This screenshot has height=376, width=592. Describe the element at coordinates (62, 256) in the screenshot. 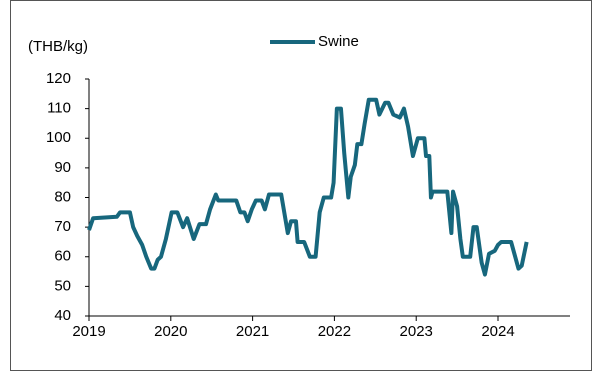

I see `y-tick-label: 60` at that location.